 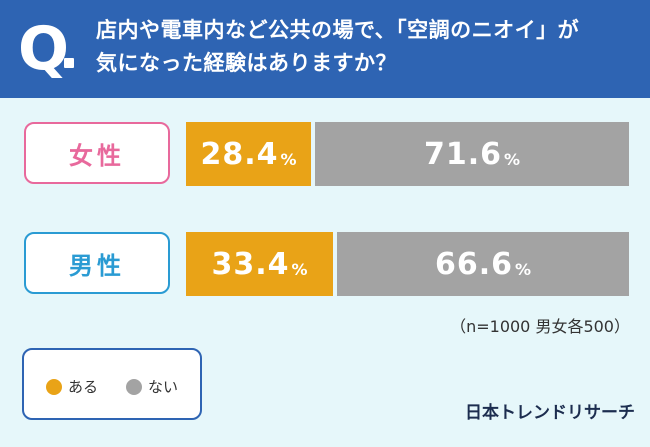 What do you see at coordinates (134, 386) in the screenshot?
I see `legend-swatch-no` at bounding box center [134, 386].